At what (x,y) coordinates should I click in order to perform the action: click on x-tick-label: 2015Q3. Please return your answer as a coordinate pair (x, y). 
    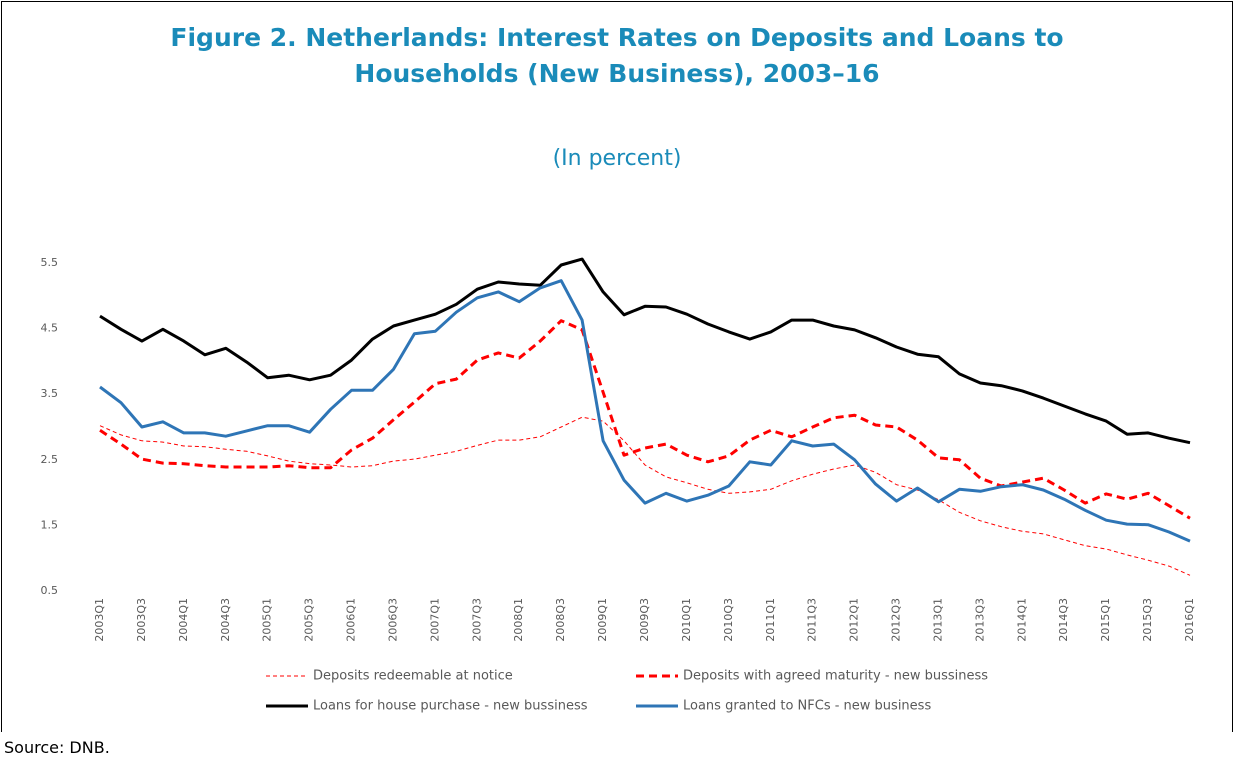
    Looking at the image, I should click on (1147, 620).